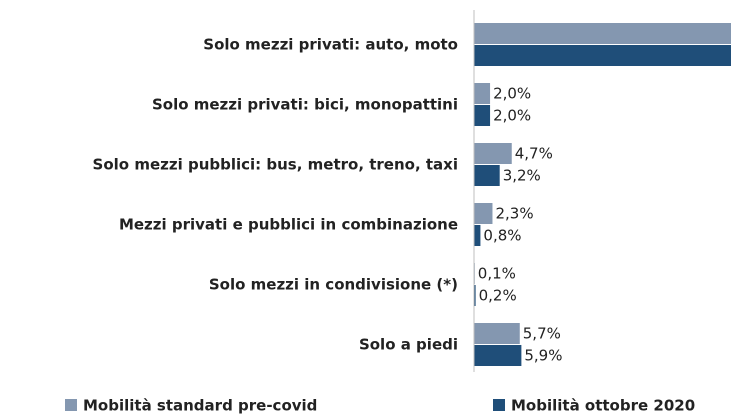  I want to click on value-label: 3,2%, so click(522, 176).